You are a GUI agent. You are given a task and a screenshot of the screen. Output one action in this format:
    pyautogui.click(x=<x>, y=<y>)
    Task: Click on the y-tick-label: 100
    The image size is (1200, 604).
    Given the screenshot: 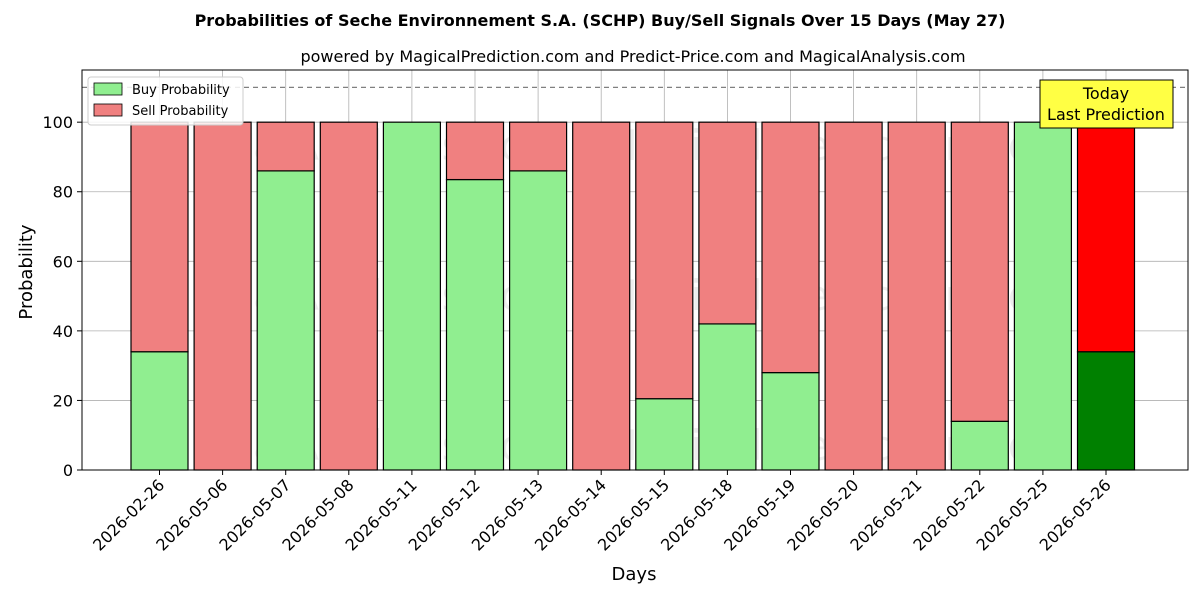 What is the action you would take?
    pyautogui.click(x=57, y=122)
    